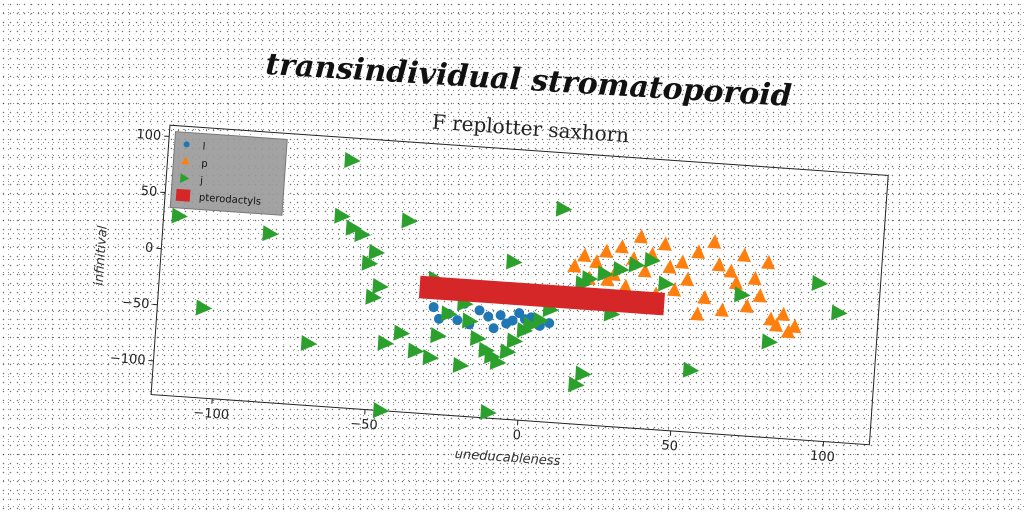 The height and width of the screenshot is (512, 1024). Describe the element at coordinates (183, 195) in the screenshot. I see `legend-swatch-pterodactyls` at that location.